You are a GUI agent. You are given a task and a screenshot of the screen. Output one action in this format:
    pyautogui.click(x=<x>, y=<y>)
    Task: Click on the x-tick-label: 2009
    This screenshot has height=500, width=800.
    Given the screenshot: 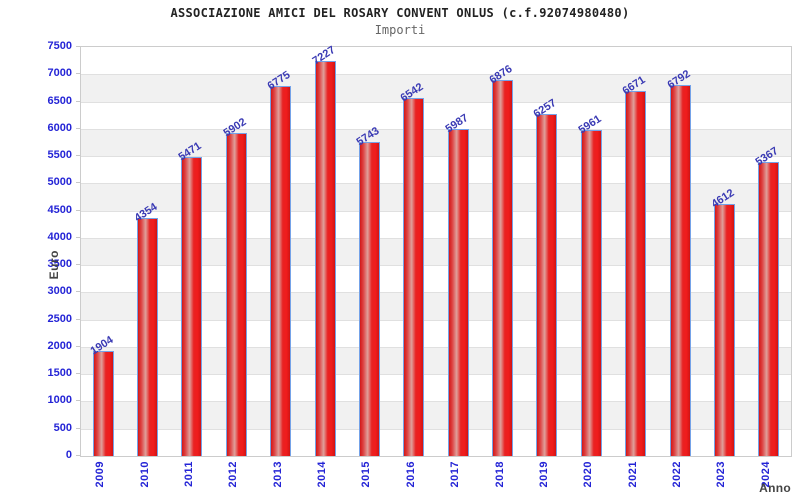 What is the action you would take?
    pyautogui.click(x=100, y=474)
    